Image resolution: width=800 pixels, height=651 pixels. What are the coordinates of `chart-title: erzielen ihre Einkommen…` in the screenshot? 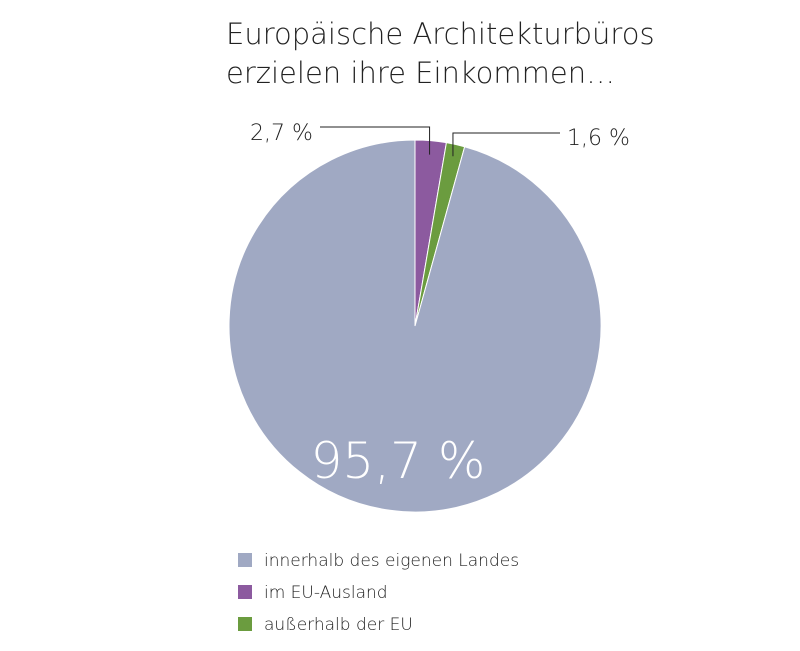 It's located at (420, 73).